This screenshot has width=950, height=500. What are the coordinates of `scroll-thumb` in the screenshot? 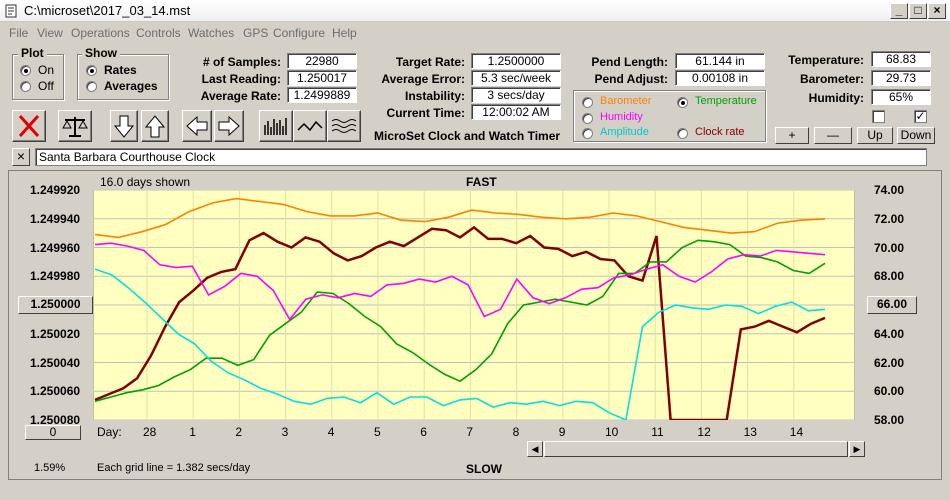 It's located at (696, 449).